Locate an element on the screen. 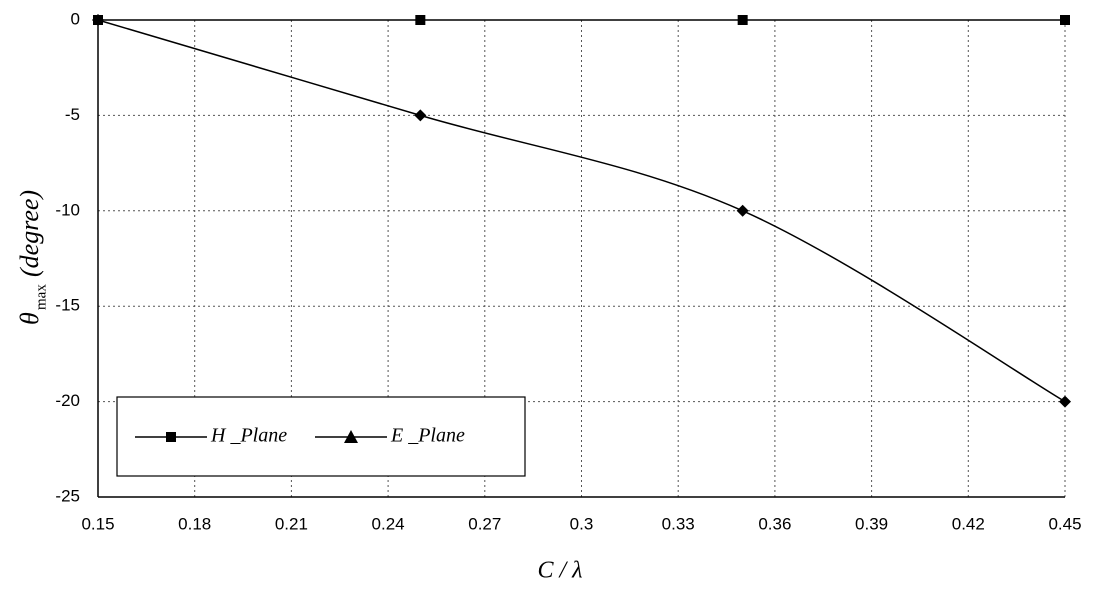 The image size is (1093, 593). x-tick-label: 0.42 is located at coordinates (968, 523).